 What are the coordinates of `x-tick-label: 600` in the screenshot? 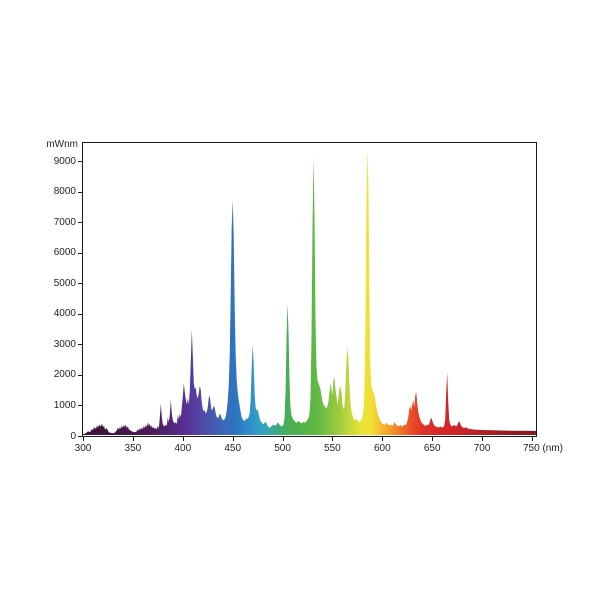 It's located at (382, 448).